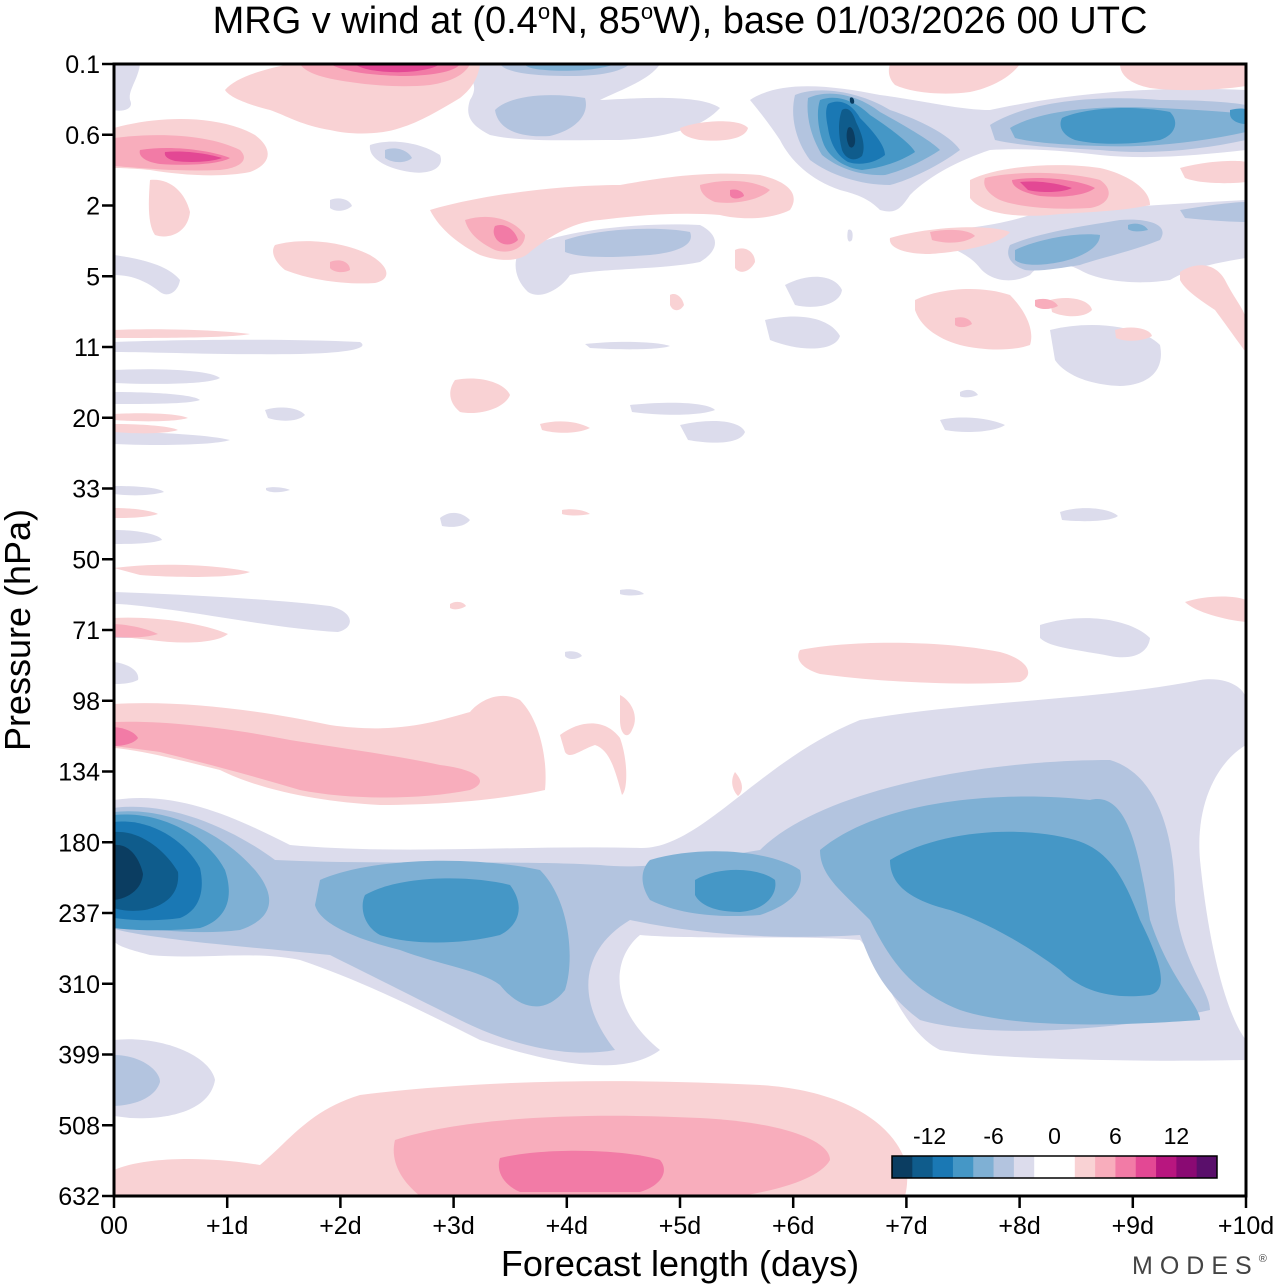 The image size is (1280, 1286). I want to click on x-tick-label: +10d, so click(1246, 1226).